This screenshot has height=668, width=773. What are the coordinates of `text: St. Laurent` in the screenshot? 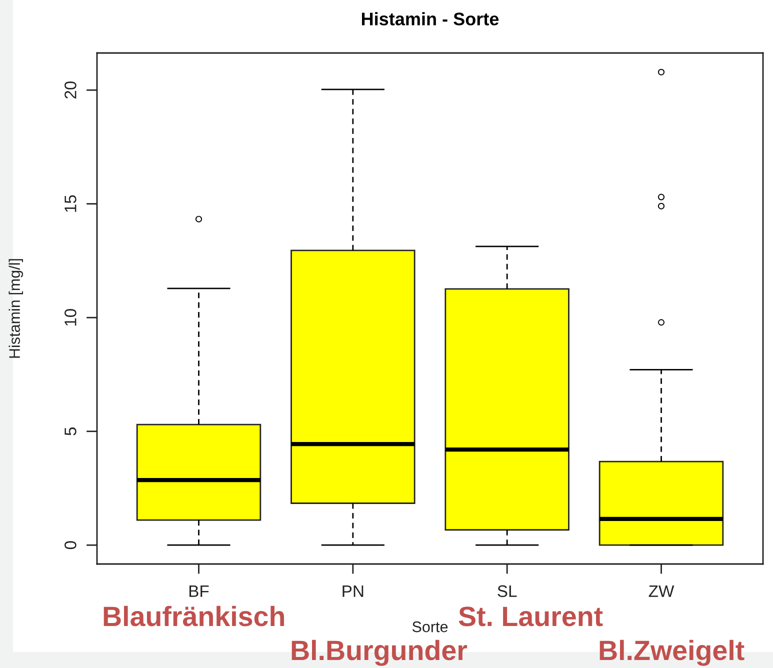 It's located at (530, 616).